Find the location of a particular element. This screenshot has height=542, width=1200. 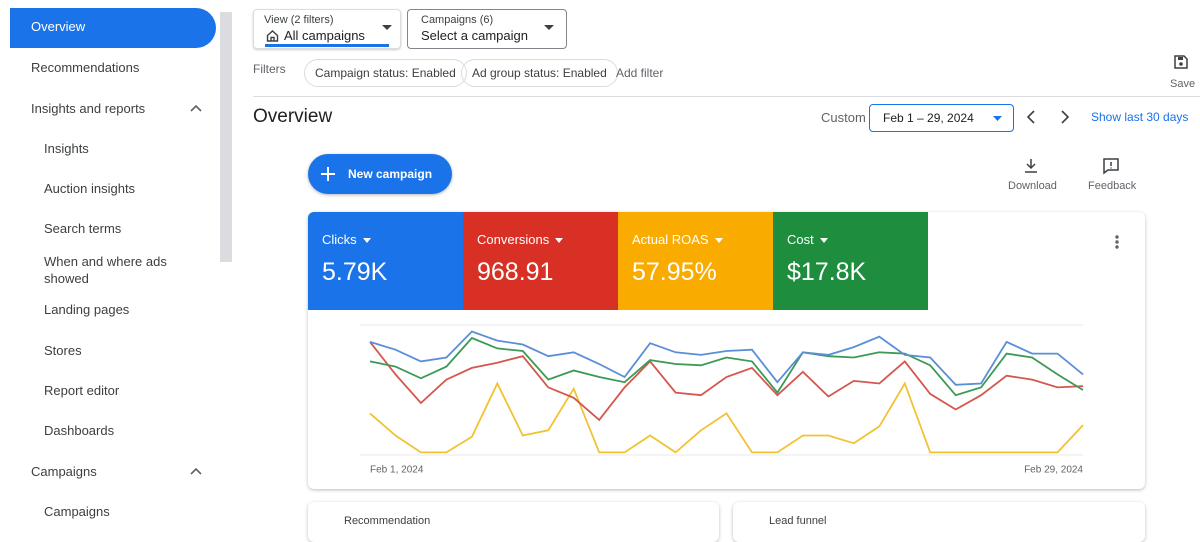

dropdown-label: Campaigns (6) is located at coordinates (457, 20).